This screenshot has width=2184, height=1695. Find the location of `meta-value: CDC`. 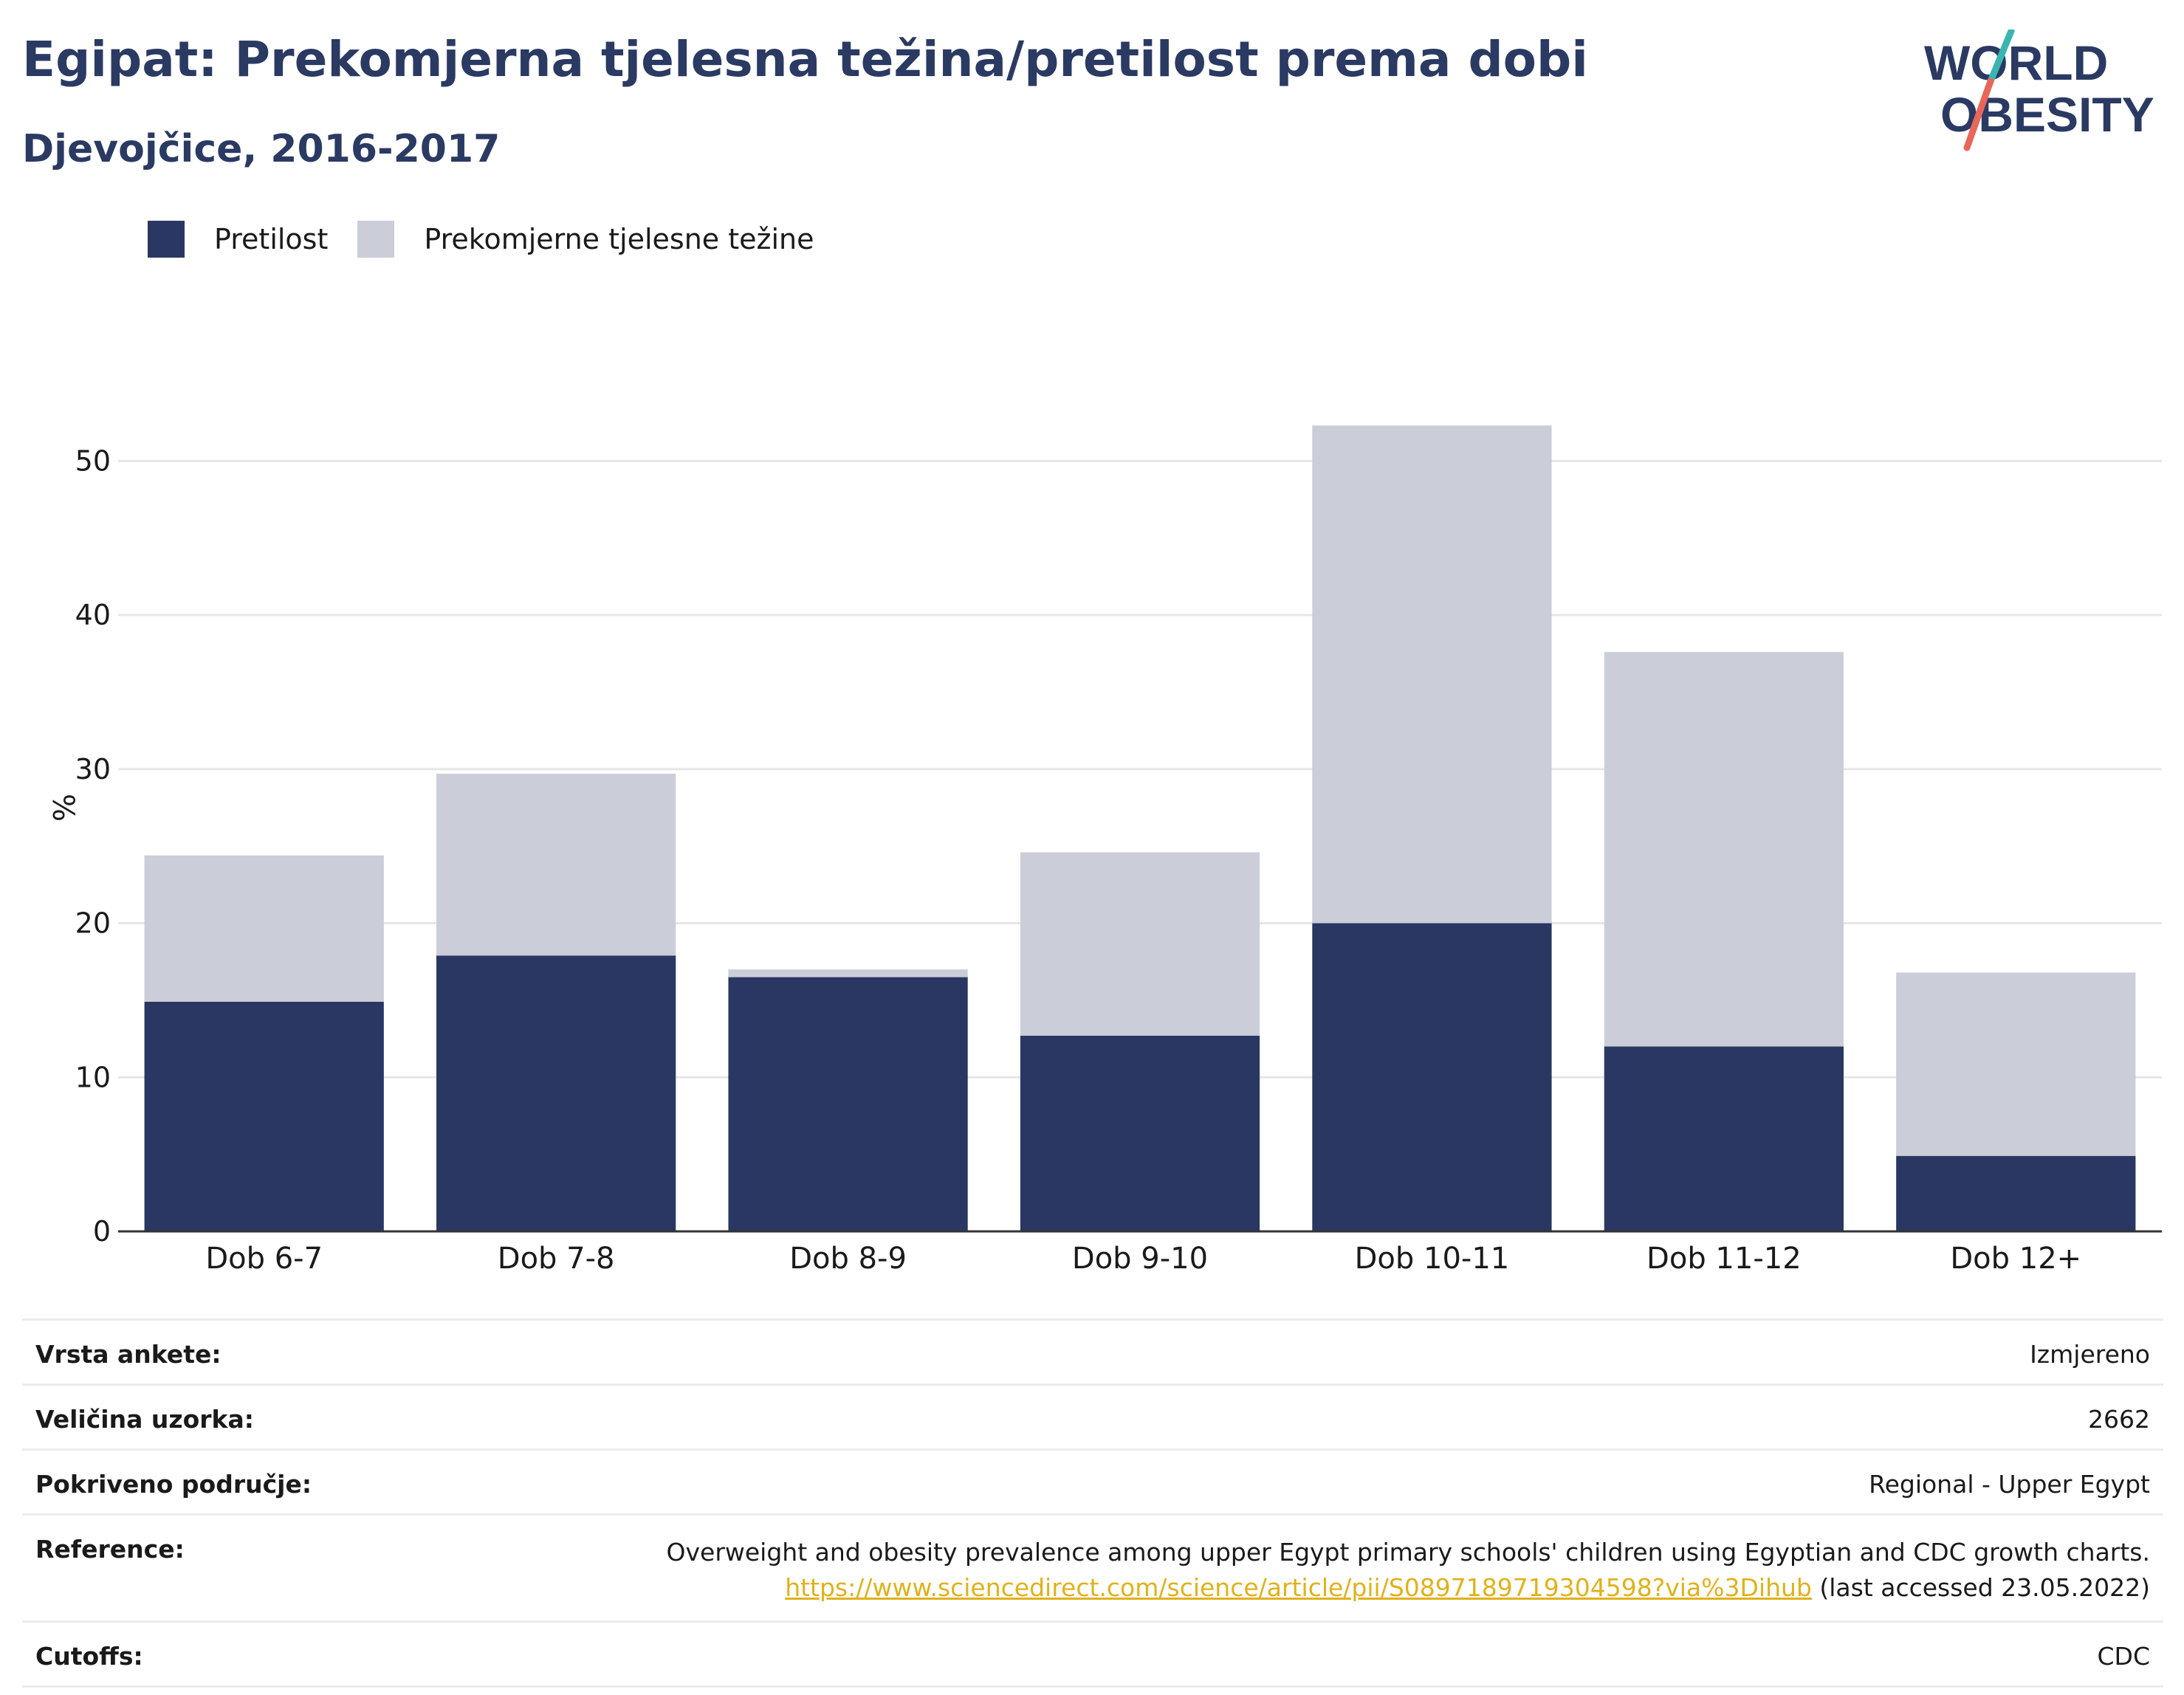

meta-value: CDC is located at coordinates (2124, 1656).